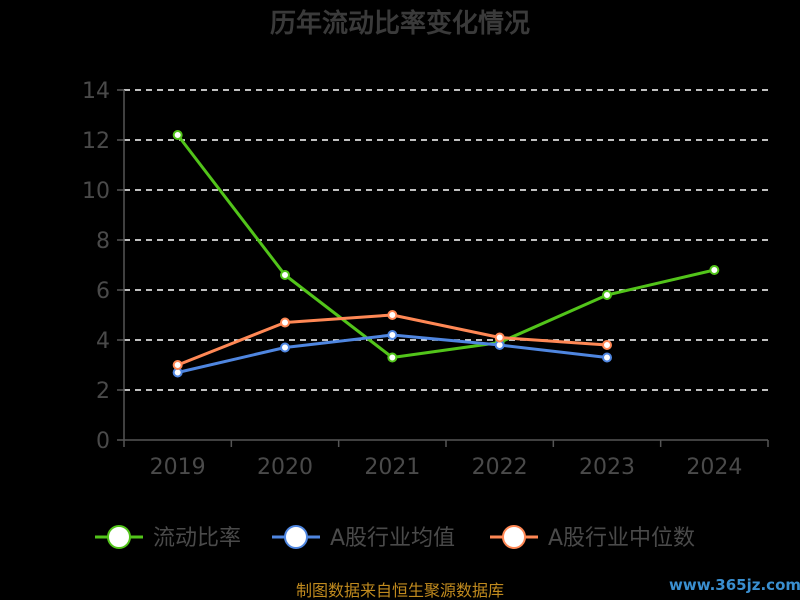 The image size is (800, 600). What do you see at coordinates (392, 467) in the screenshot?
I see `x-tick-label: 2021` at bounding box center [392, 467].